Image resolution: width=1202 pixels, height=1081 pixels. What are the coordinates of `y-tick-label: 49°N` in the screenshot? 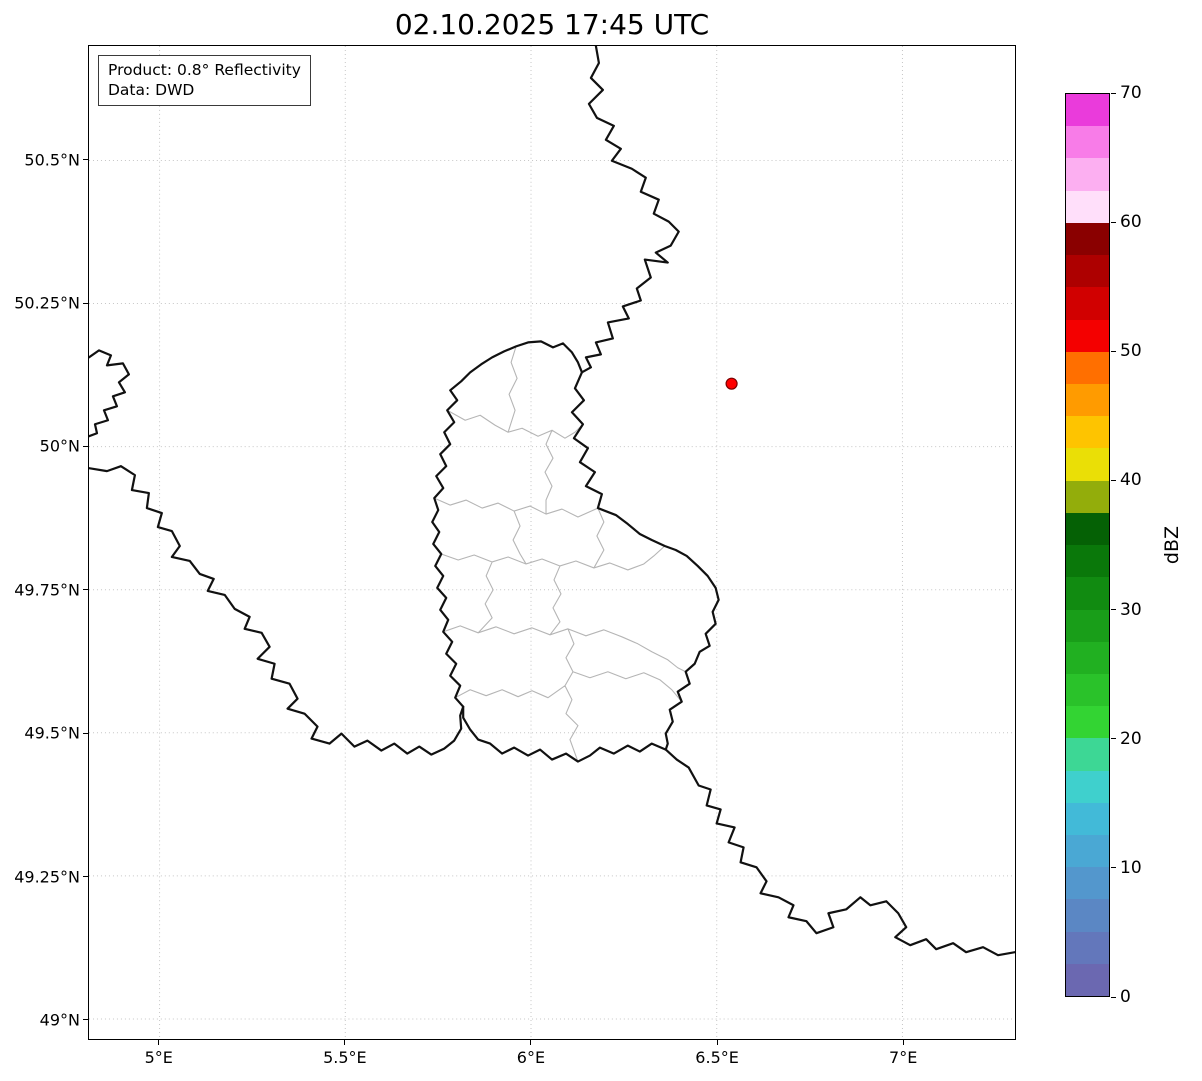 It's located at (59, 1020).